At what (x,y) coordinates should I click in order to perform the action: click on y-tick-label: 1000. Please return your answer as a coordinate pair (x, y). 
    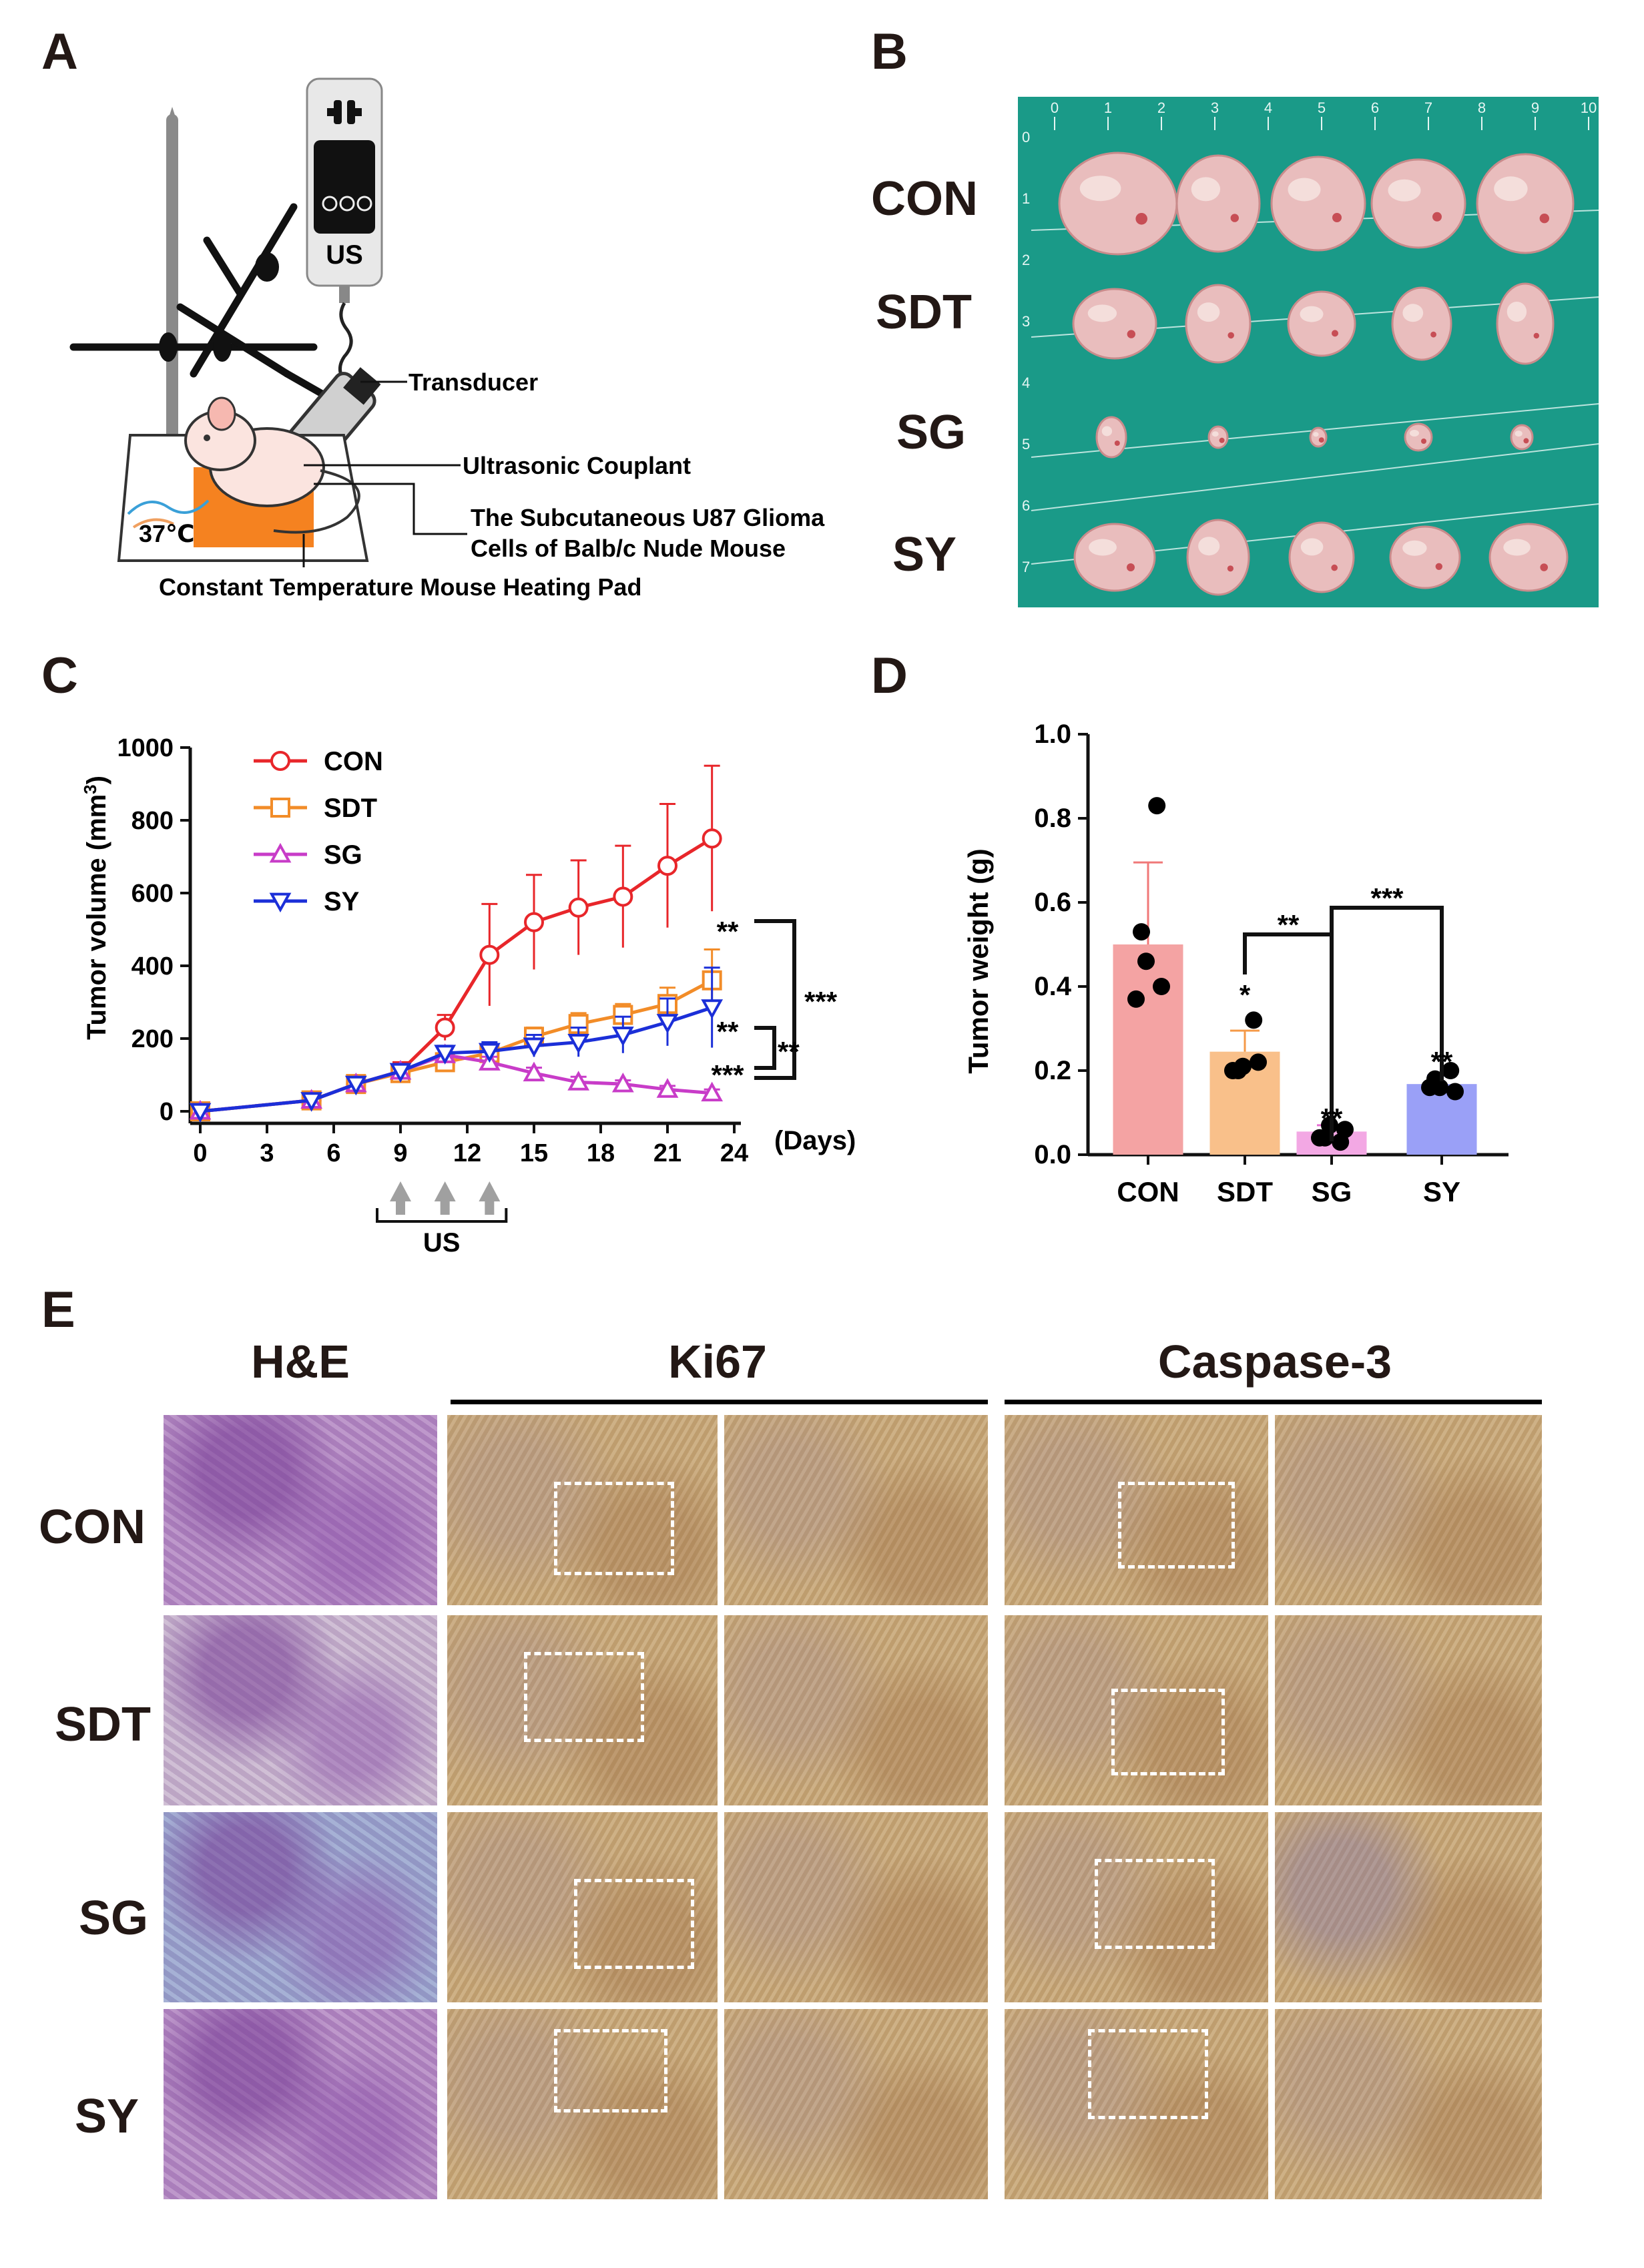
    Looking at the image, I should click on (145, 748).